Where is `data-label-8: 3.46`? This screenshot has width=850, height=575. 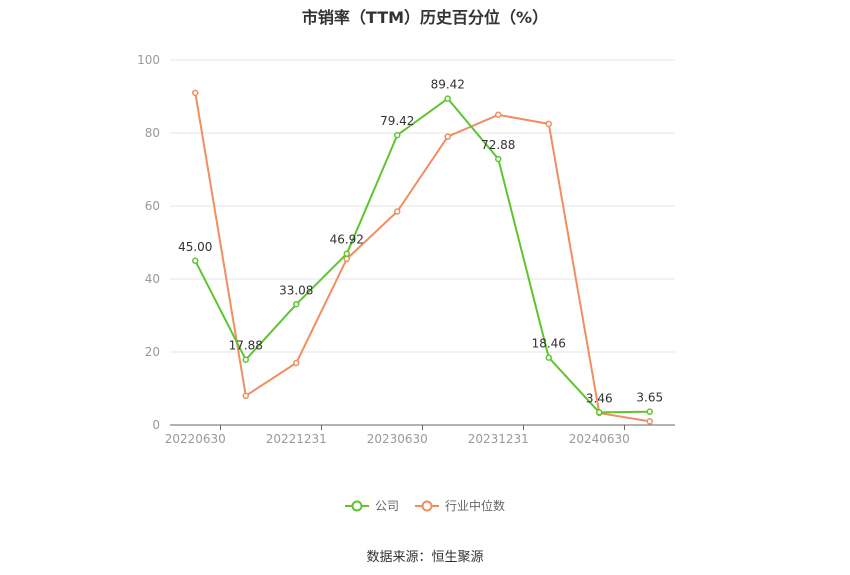 data-label-8: 3.46 is located at coordinates (599, 398).